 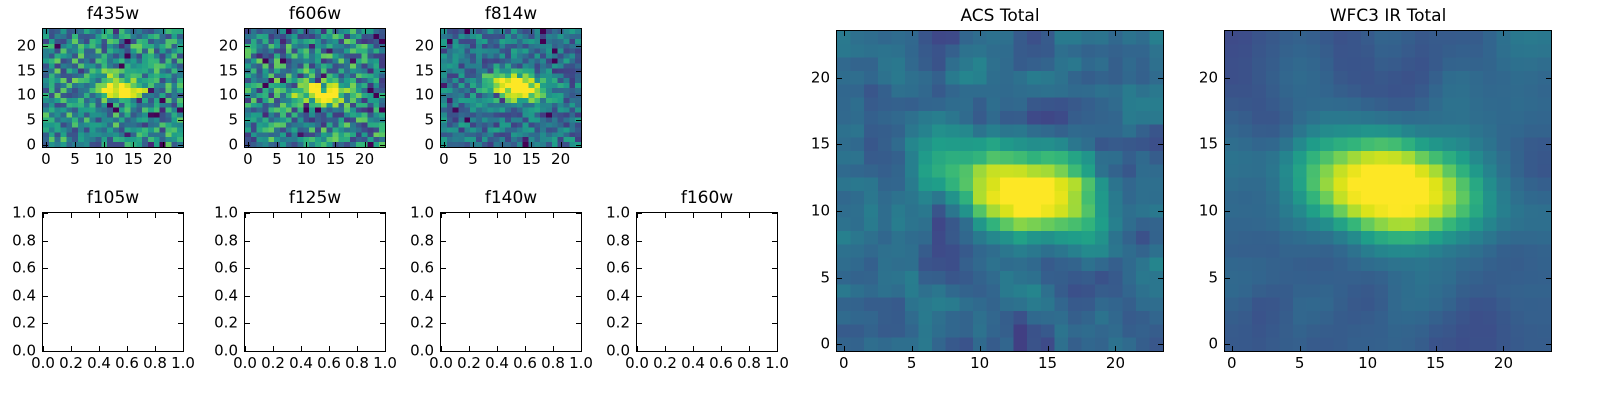 I want to click on panel-f435w: f435w 0 5 10 15 20 0 5 10 15 20, so click(x=100, y=85).